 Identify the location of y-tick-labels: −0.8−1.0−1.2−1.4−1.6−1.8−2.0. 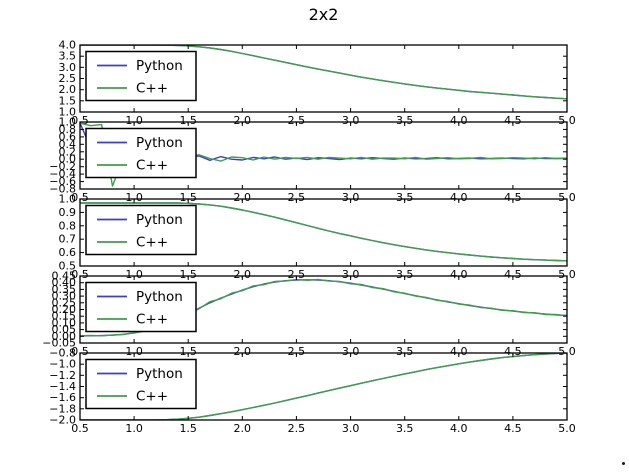
(62, 387).